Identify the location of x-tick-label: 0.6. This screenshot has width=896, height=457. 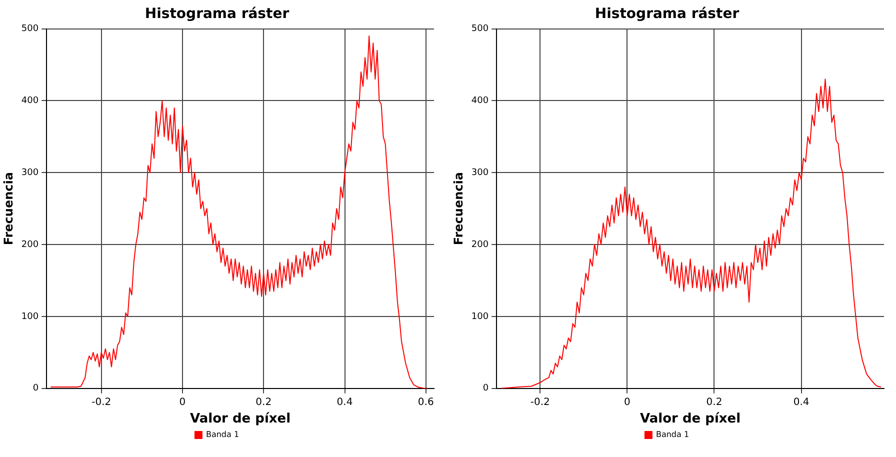
(426, 402).